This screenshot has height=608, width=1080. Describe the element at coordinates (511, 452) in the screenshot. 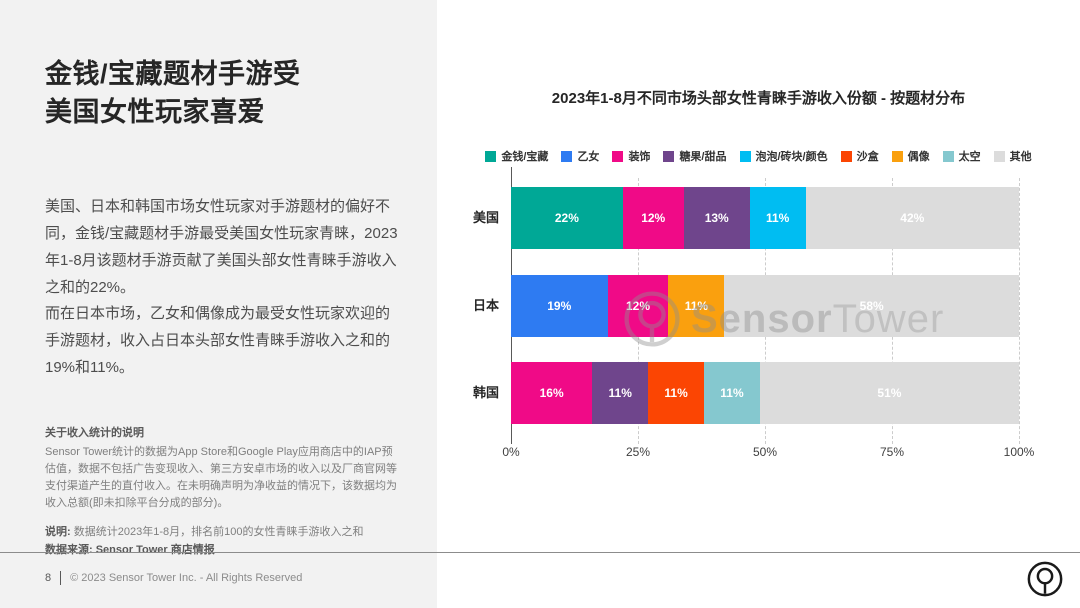

I see `x-tick-label: 0%` at that location.